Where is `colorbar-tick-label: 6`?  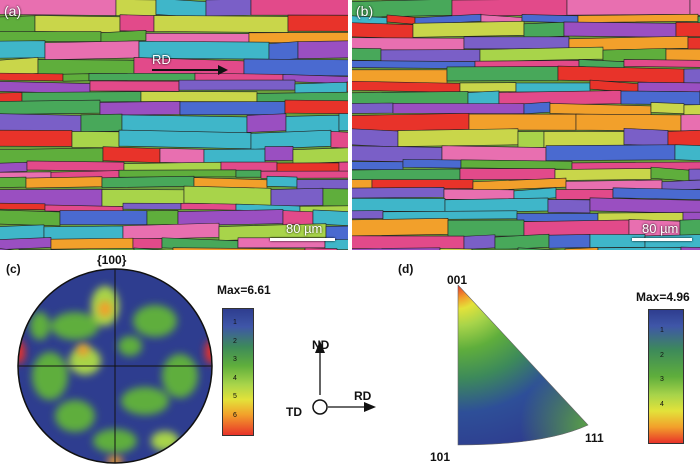 colorbar-tick-label: 6 is located at coordinates (235, 415).